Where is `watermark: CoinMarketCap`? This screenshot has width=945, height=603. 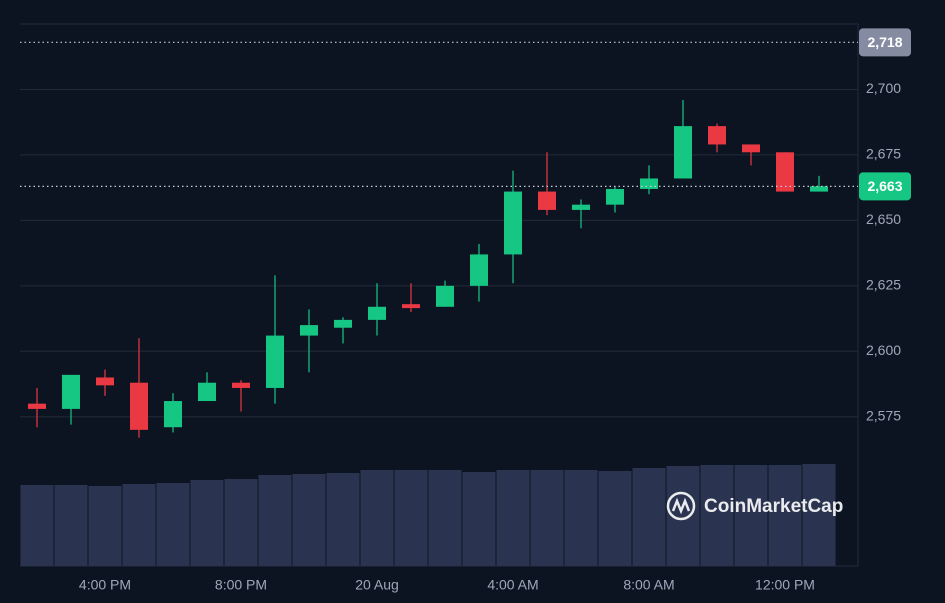
watermark: CoinMarketCap is located at coordinates (754, 506).